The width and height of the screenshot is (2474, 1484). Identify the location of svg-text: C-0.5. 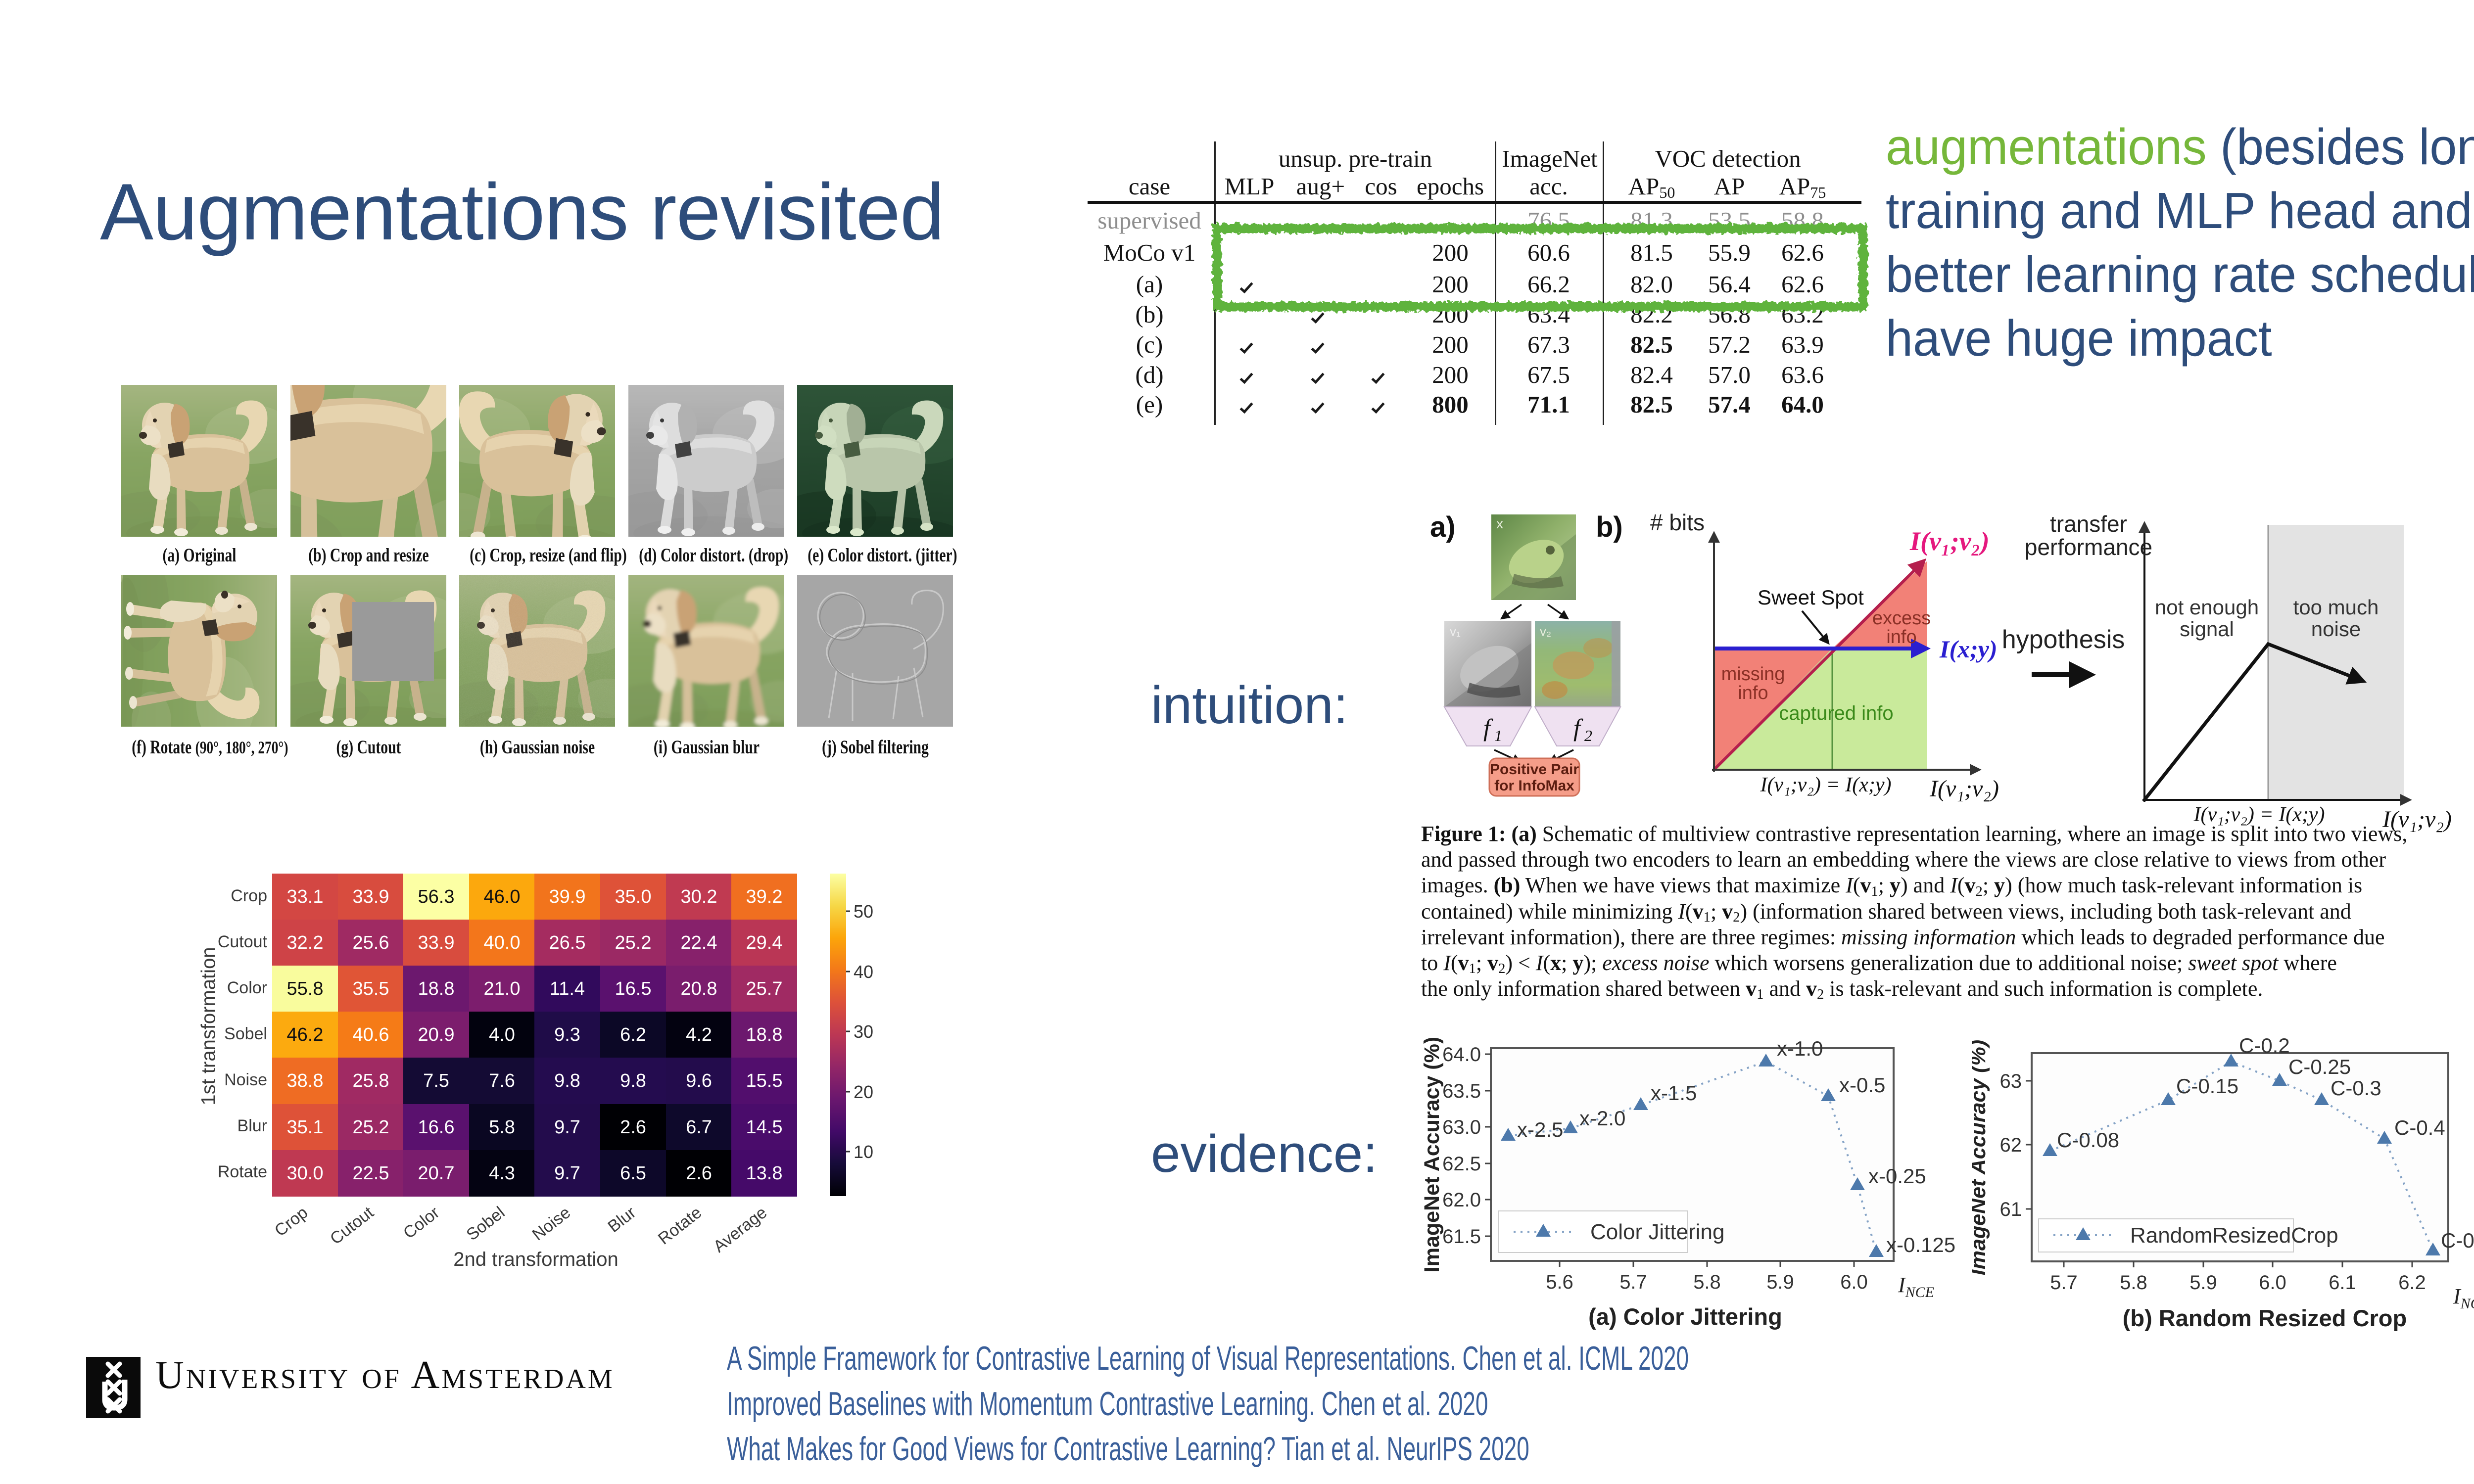
(2457, 1240).